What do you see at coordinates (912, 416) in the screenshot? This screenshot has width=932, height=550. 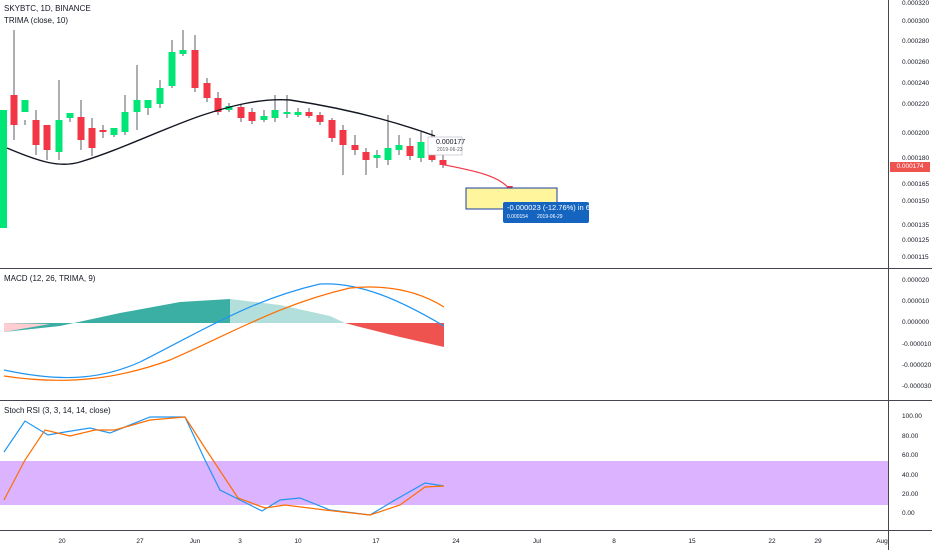 I see `stoch-axis-label: 100.00` at bounding box center [912, 416].